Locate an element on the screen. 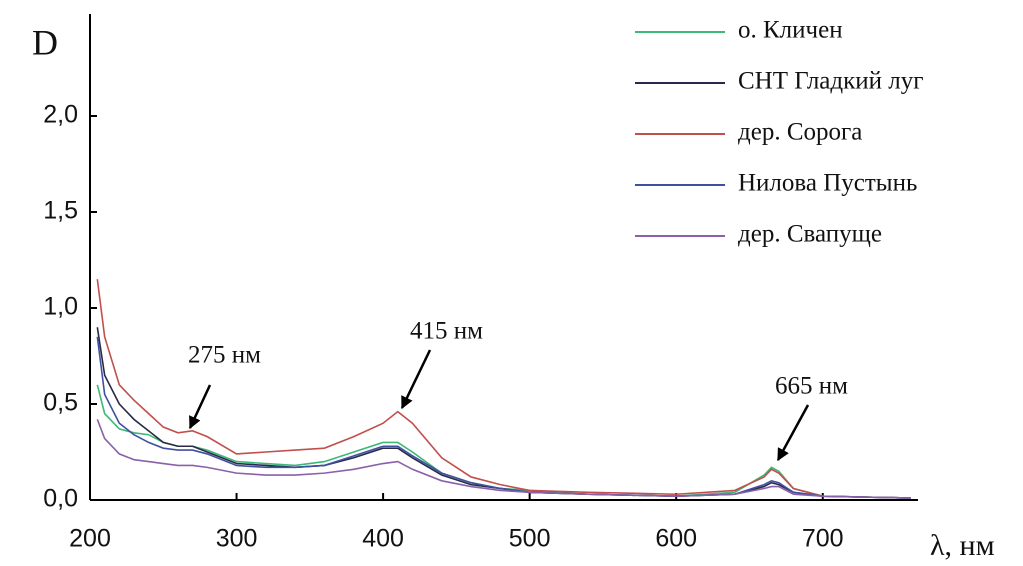  x-tick-label: 700 is located at coordinates (823, 539).